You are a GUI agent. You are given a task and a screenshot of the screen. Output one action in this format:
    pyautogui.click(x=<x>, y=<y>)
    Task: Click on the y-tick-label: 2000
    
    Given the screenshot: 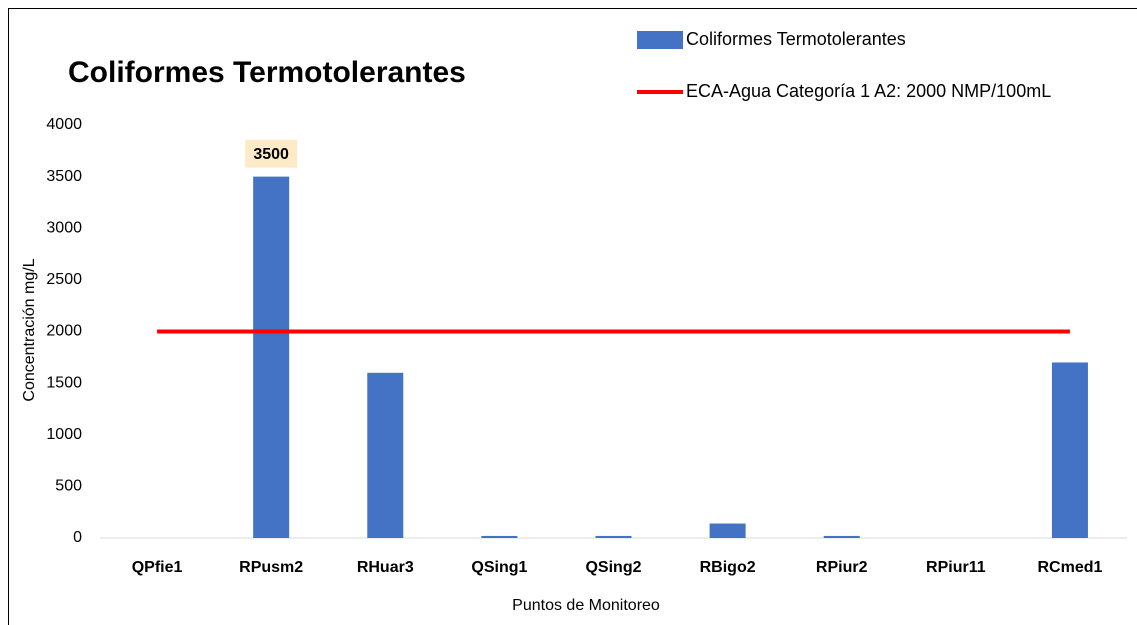 What is the action you would take?
    pyautogui.click(x=64, y=331)
    